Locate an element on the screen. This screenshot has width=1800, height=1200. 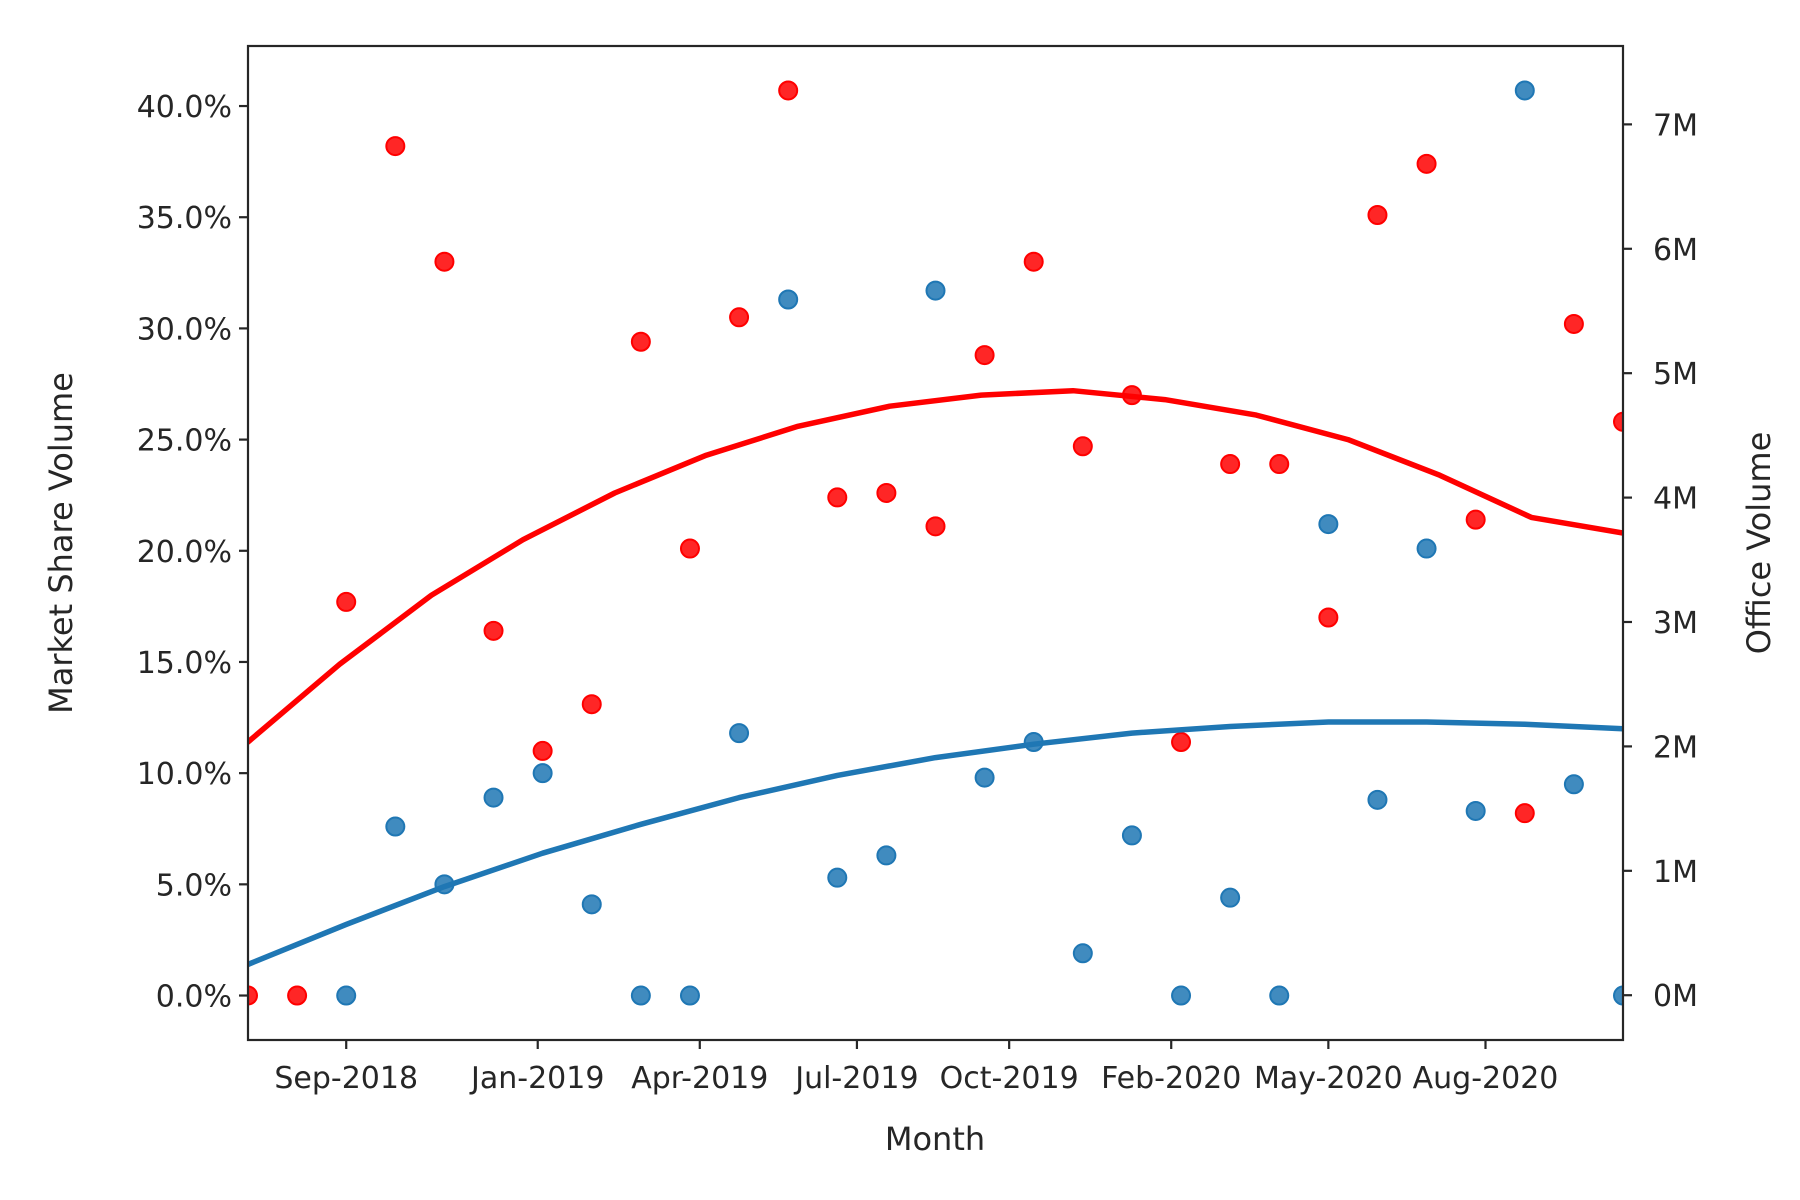
x-axis-title: Month is located at coordinates (935, 1139).